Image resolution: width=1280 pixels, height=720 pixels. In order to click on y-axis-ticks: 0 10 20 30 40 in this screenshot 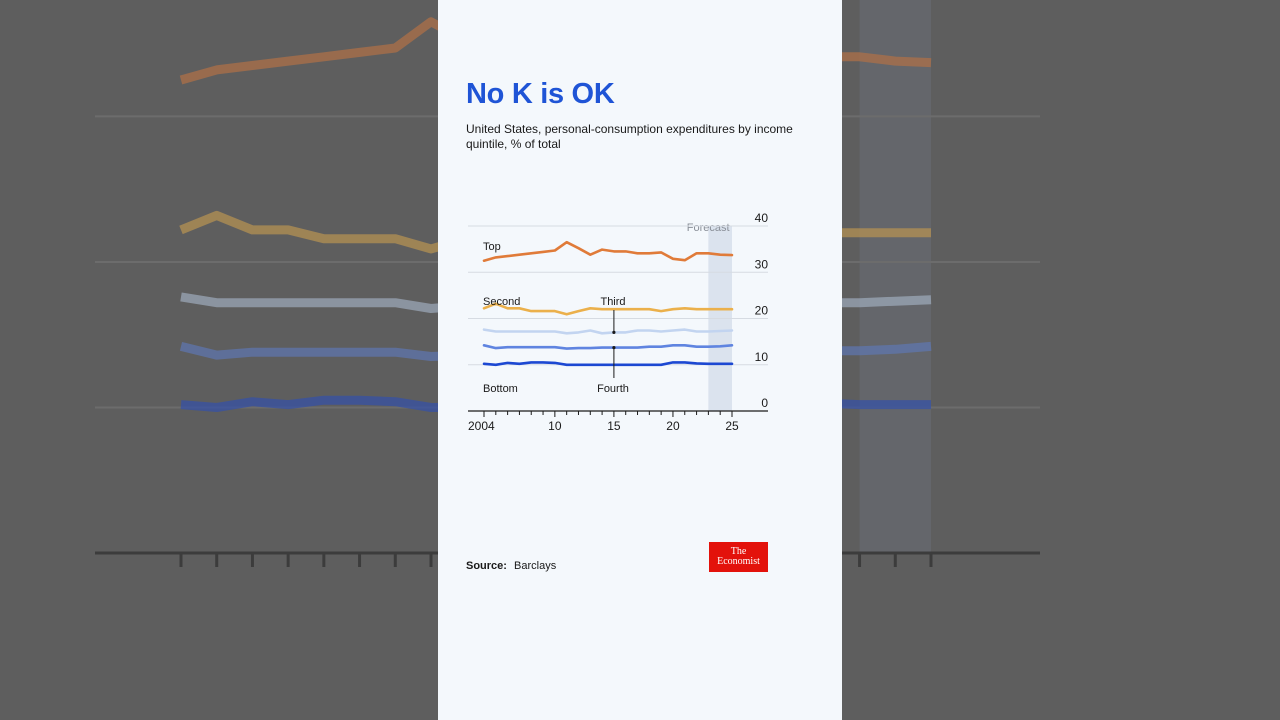, I will do `click(762, 310)`.